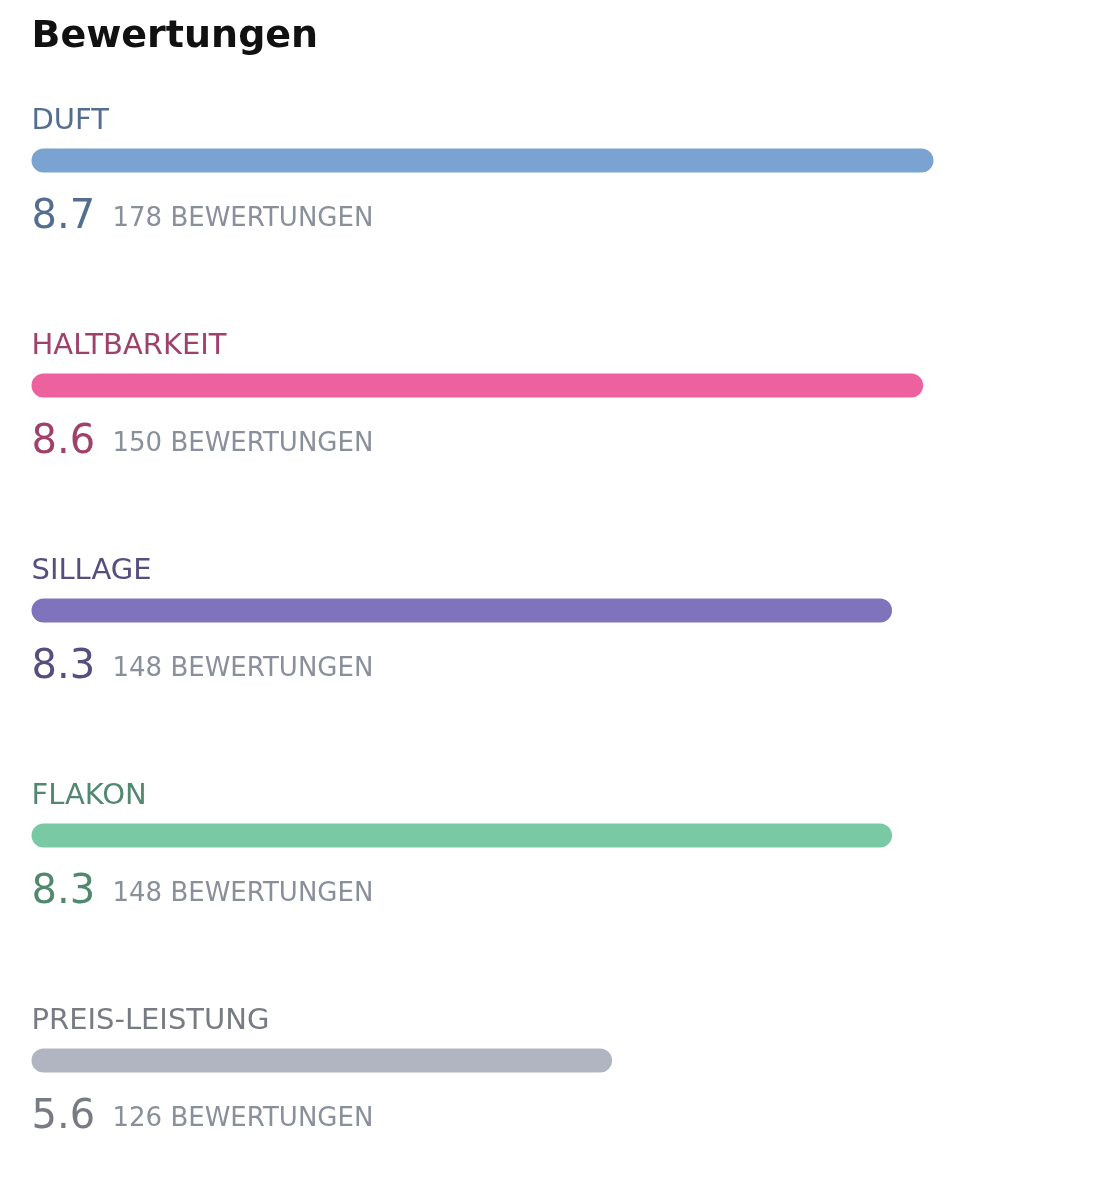 This screenshot has width=1097, height=1200. I want to click on y-tick-label: FLAKON, so click(89, 793).